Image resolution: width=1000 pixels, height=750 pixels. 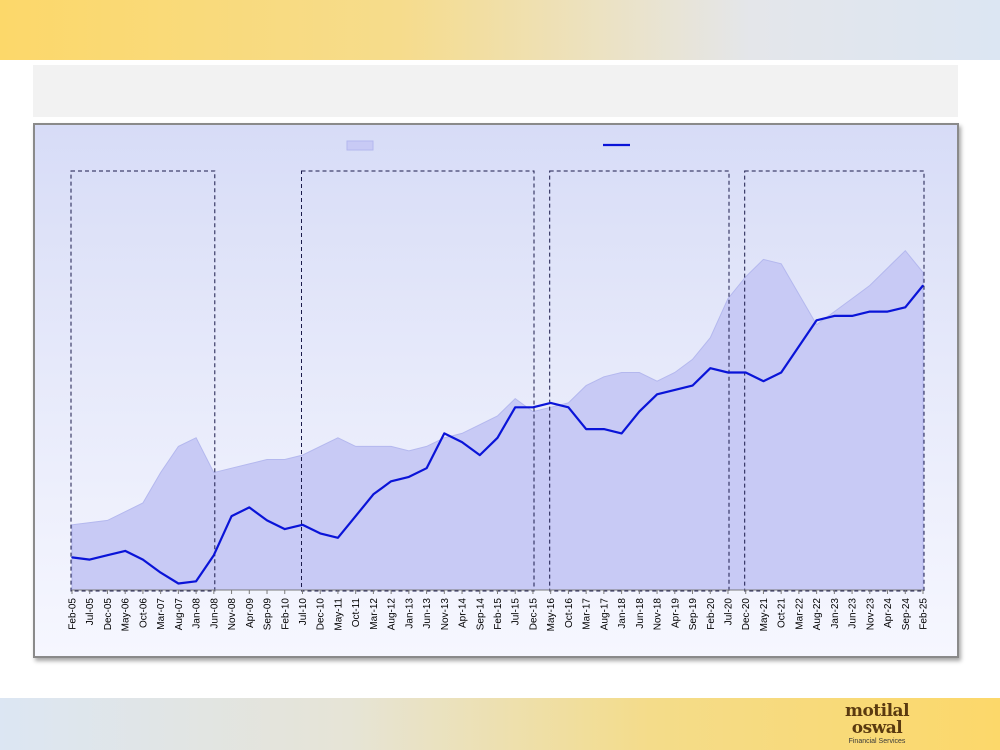 What do you see at coordinates (853, 613) in the screenshot?
I see `x-tick-label: Jun-23` at bounding box center [853, 613].